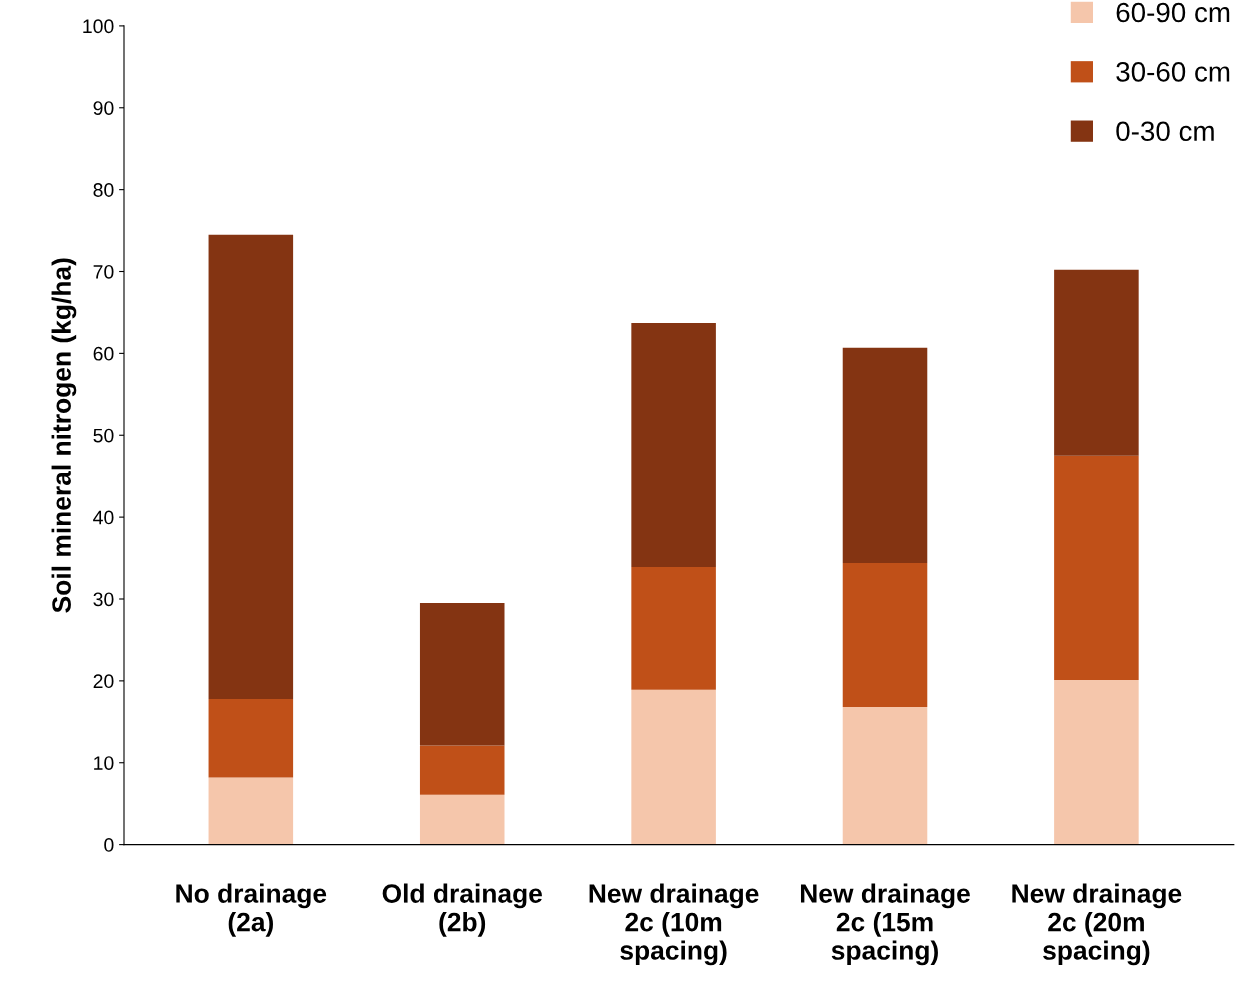  Describe the element at coordinates (103, 271) in the screenshot. I see `y-tick-label: 70` at that location.